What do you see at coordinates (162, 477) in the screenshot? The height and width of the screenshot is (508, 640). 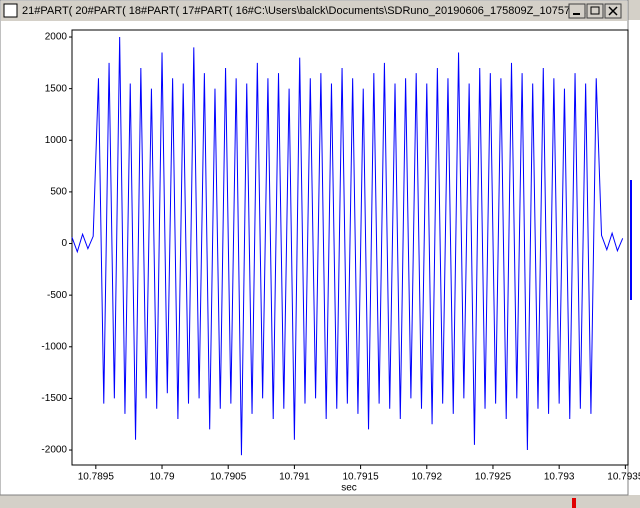 I see `x-tick-label: 10.79` at bounding box center [162, 477].